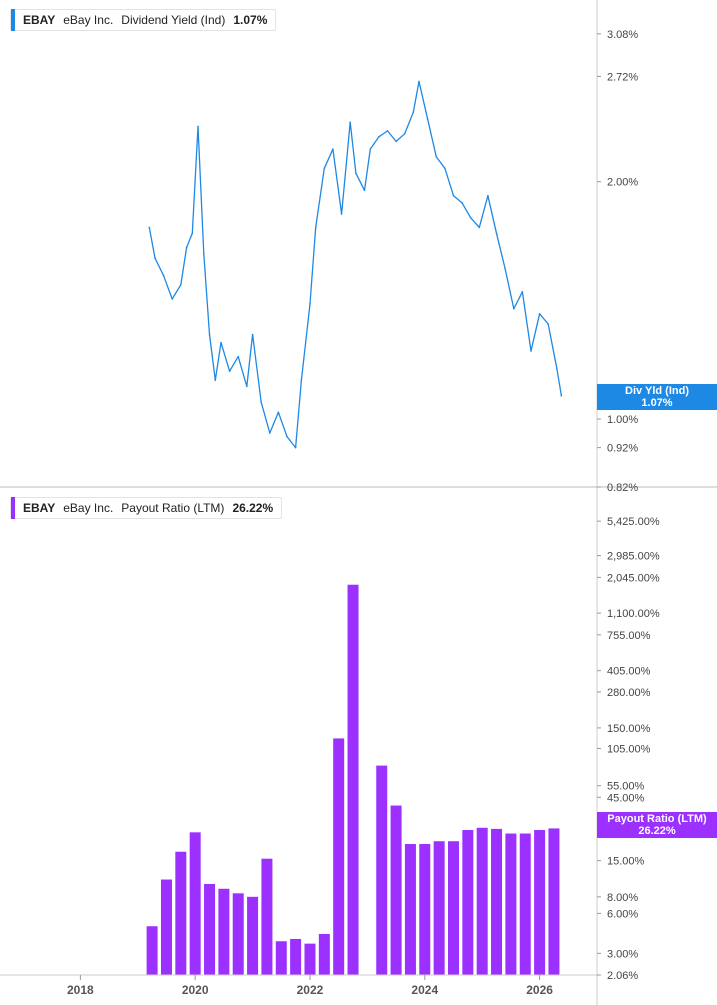 Image resolution: width=717 pixels, height=1005 pixels. Describe the element at coordinates (80, 990) in the screenshot. I see `x-tick-label: 2018` at that location.